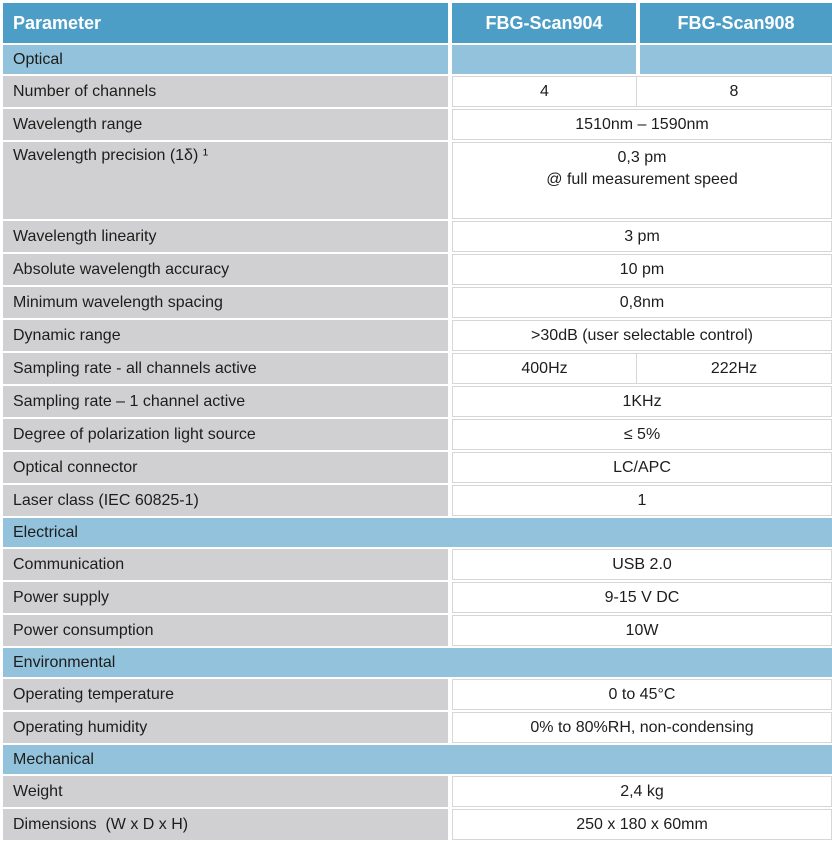  I want to click on value-cell: ≤ 5%, so click(642, 434).